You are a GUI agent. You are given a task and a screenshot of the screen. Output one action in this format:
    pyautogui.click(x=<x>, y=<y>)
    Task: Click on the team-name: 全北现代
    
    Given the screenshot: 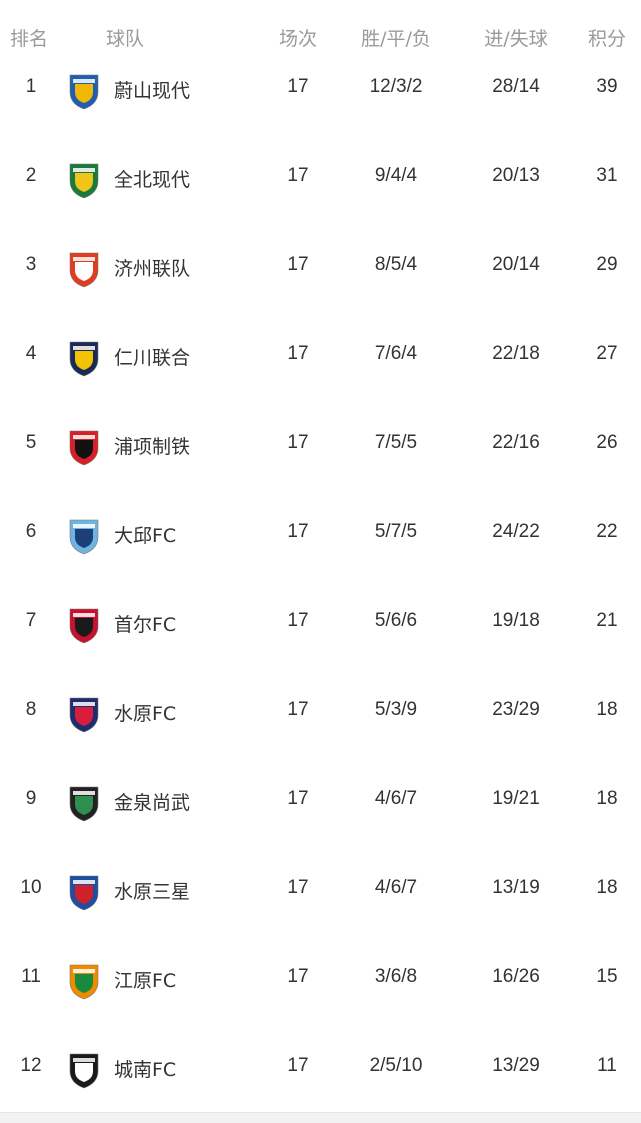 What is the action you would take?
    pyautogui.click(x=152, y=180)
    